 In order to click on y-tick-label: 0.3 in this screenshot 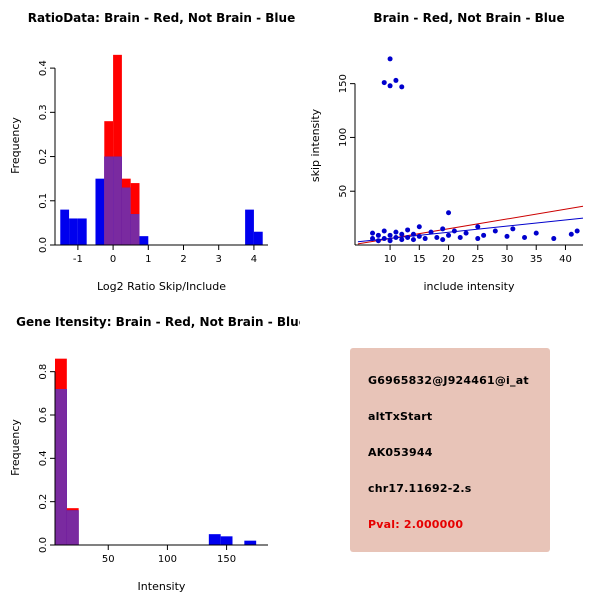, I will do `click(43, 112)`.